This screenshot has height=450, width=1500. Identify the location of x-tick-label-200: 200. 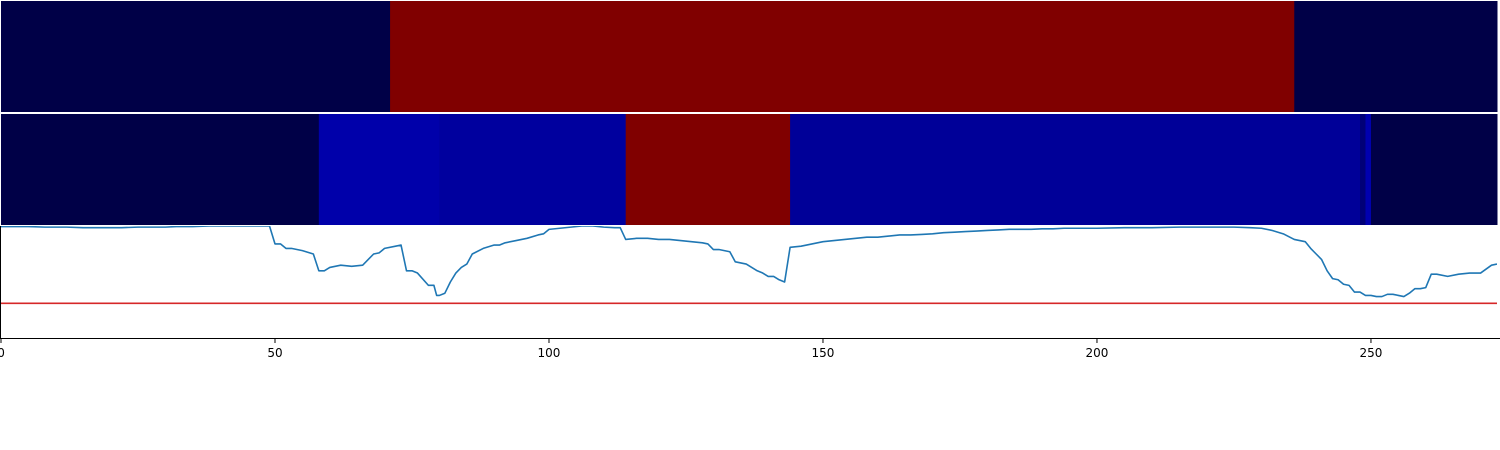
(1097, 353).